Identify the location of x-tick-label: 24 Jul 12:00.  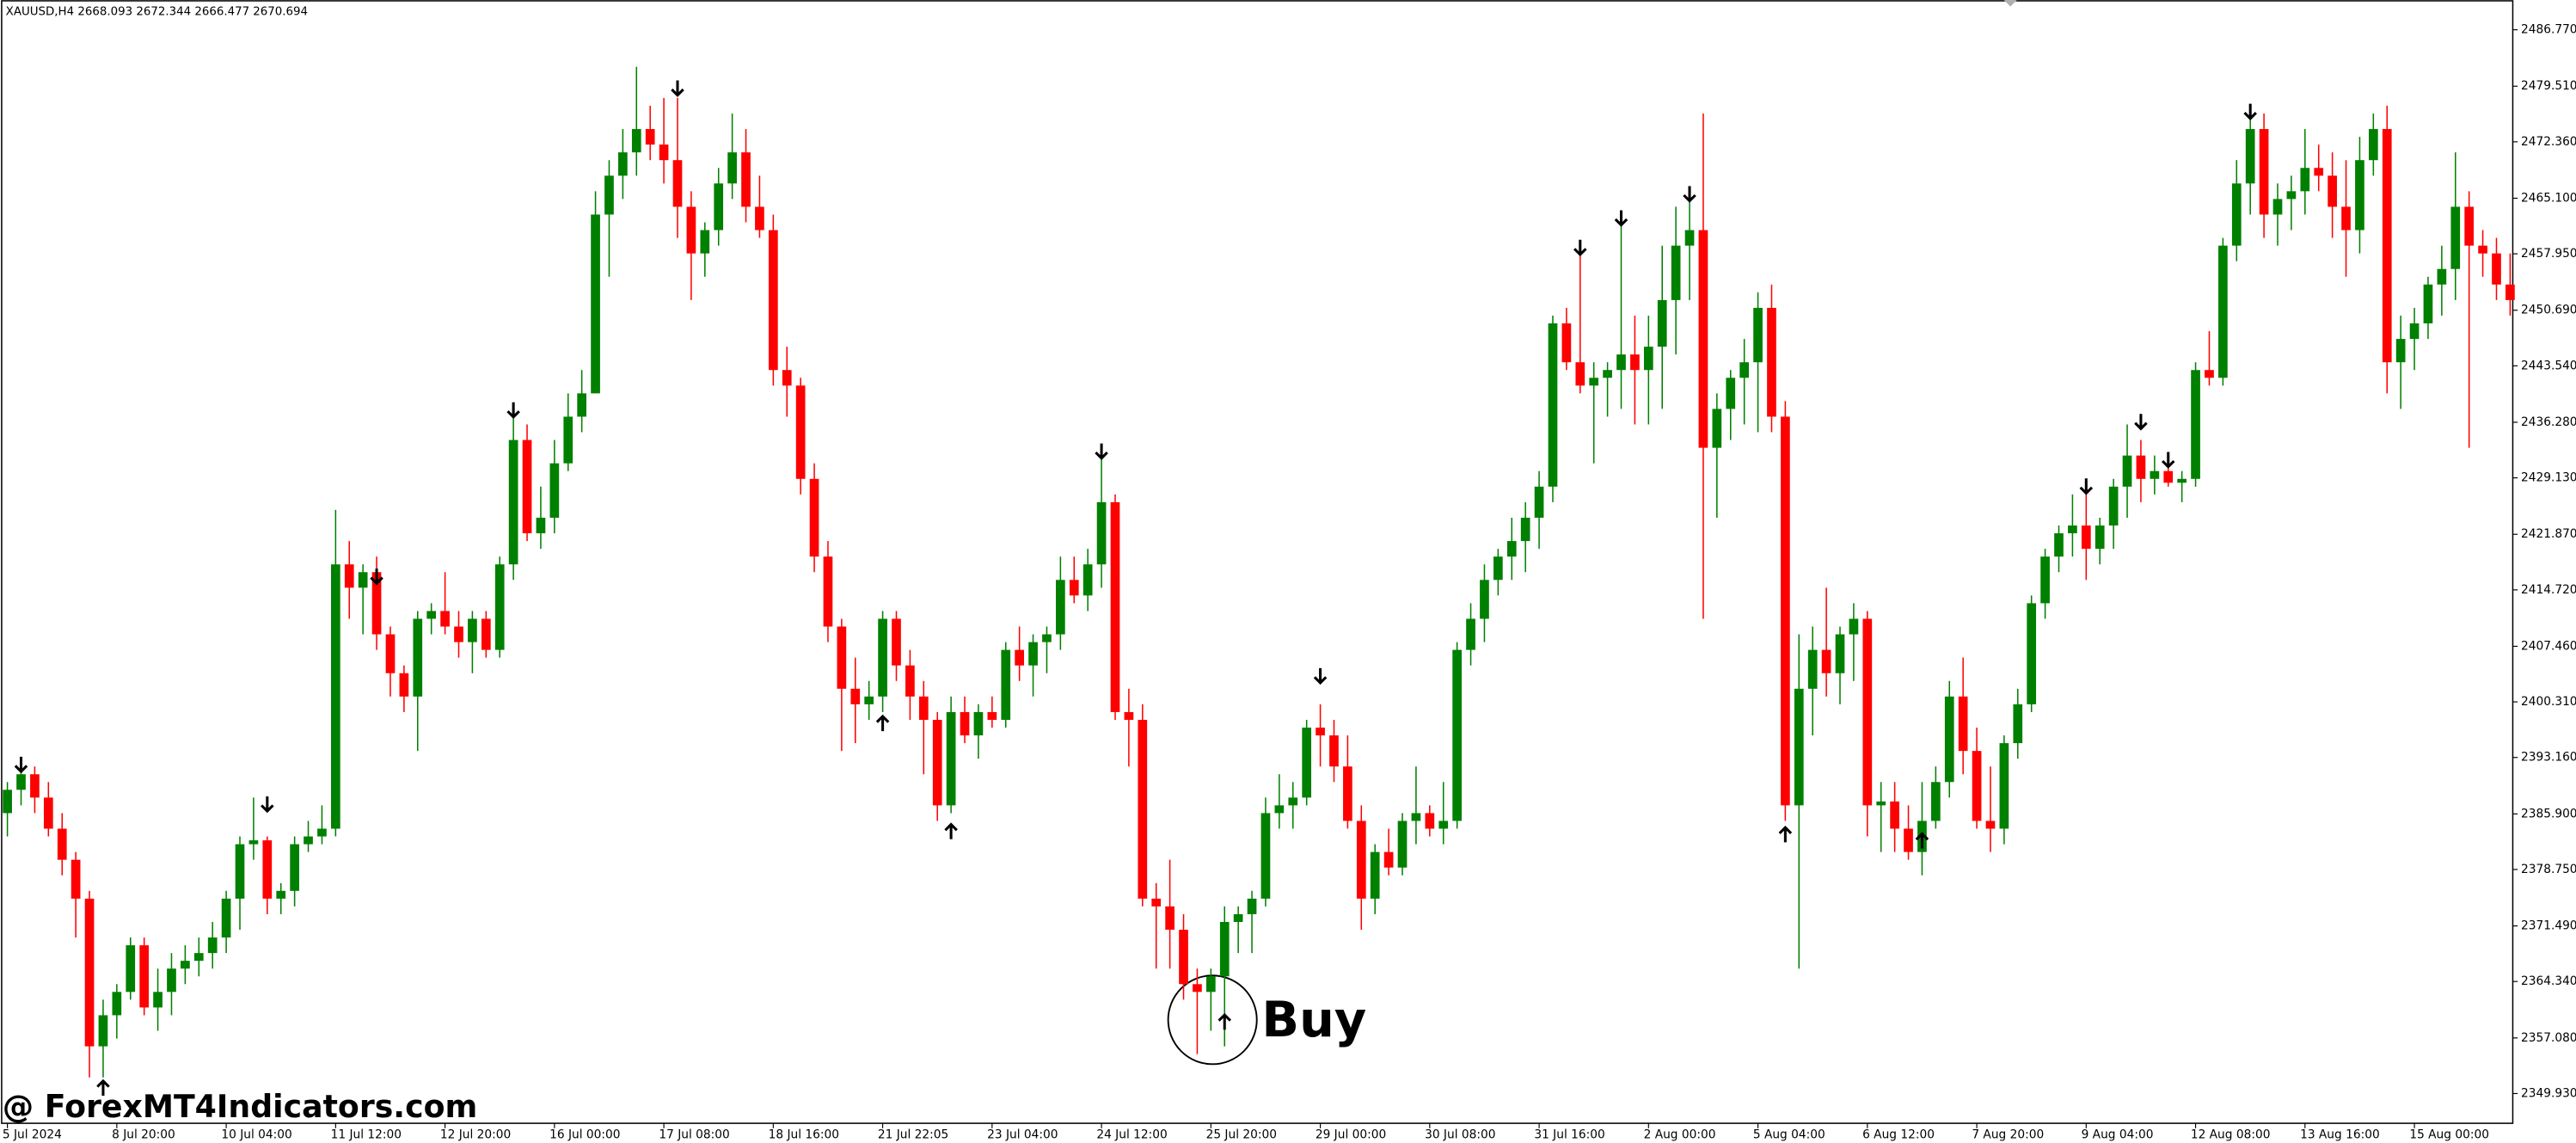
(1131, 1134).